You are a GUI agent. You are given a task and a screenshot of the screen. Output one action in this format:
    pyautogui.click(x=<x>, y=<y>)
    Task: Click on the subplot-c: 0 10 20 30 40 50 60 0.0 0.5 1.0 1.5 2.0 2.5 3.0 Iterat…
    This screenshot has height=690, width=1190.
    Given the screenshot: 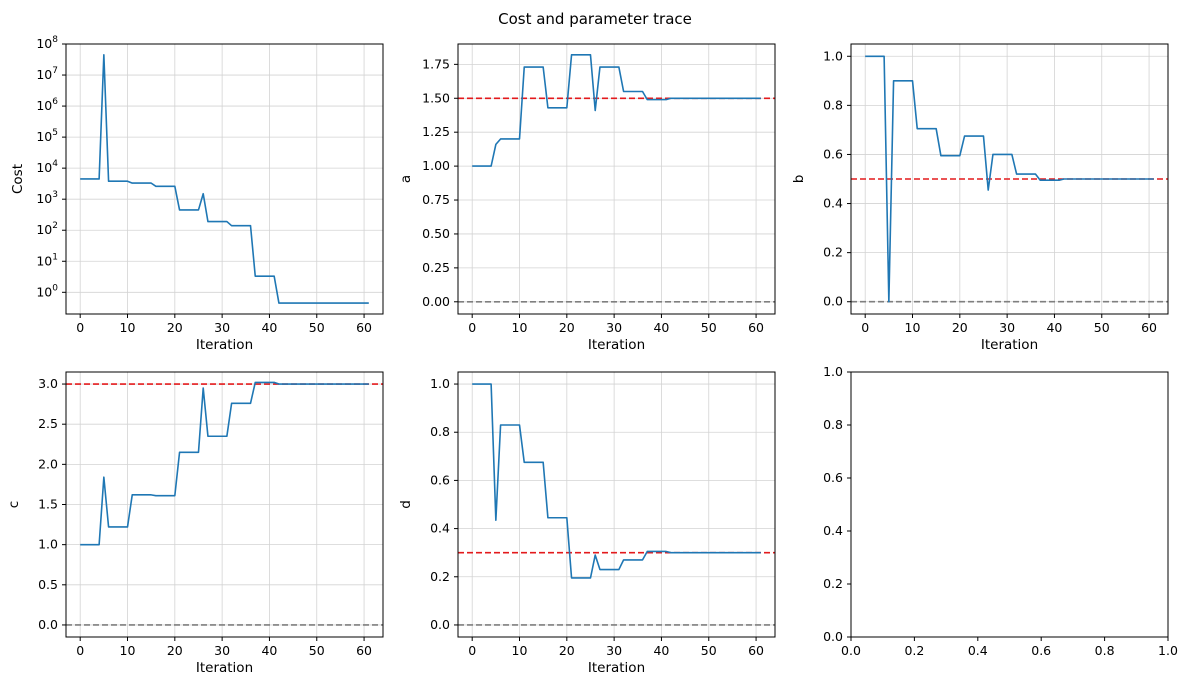 What is the action you would take?
    pyautogui.click(x=195, y=523)
    